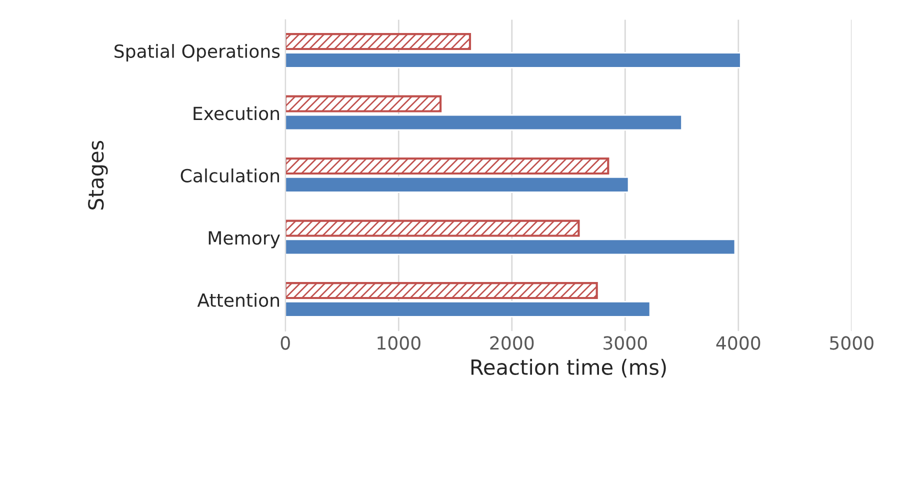 This screenshot has width=906, height=494. What do you see at coordinates (738, 343) in the screenshot?
I see `x-tick-label: 4000` at bounding box center [738, 343].